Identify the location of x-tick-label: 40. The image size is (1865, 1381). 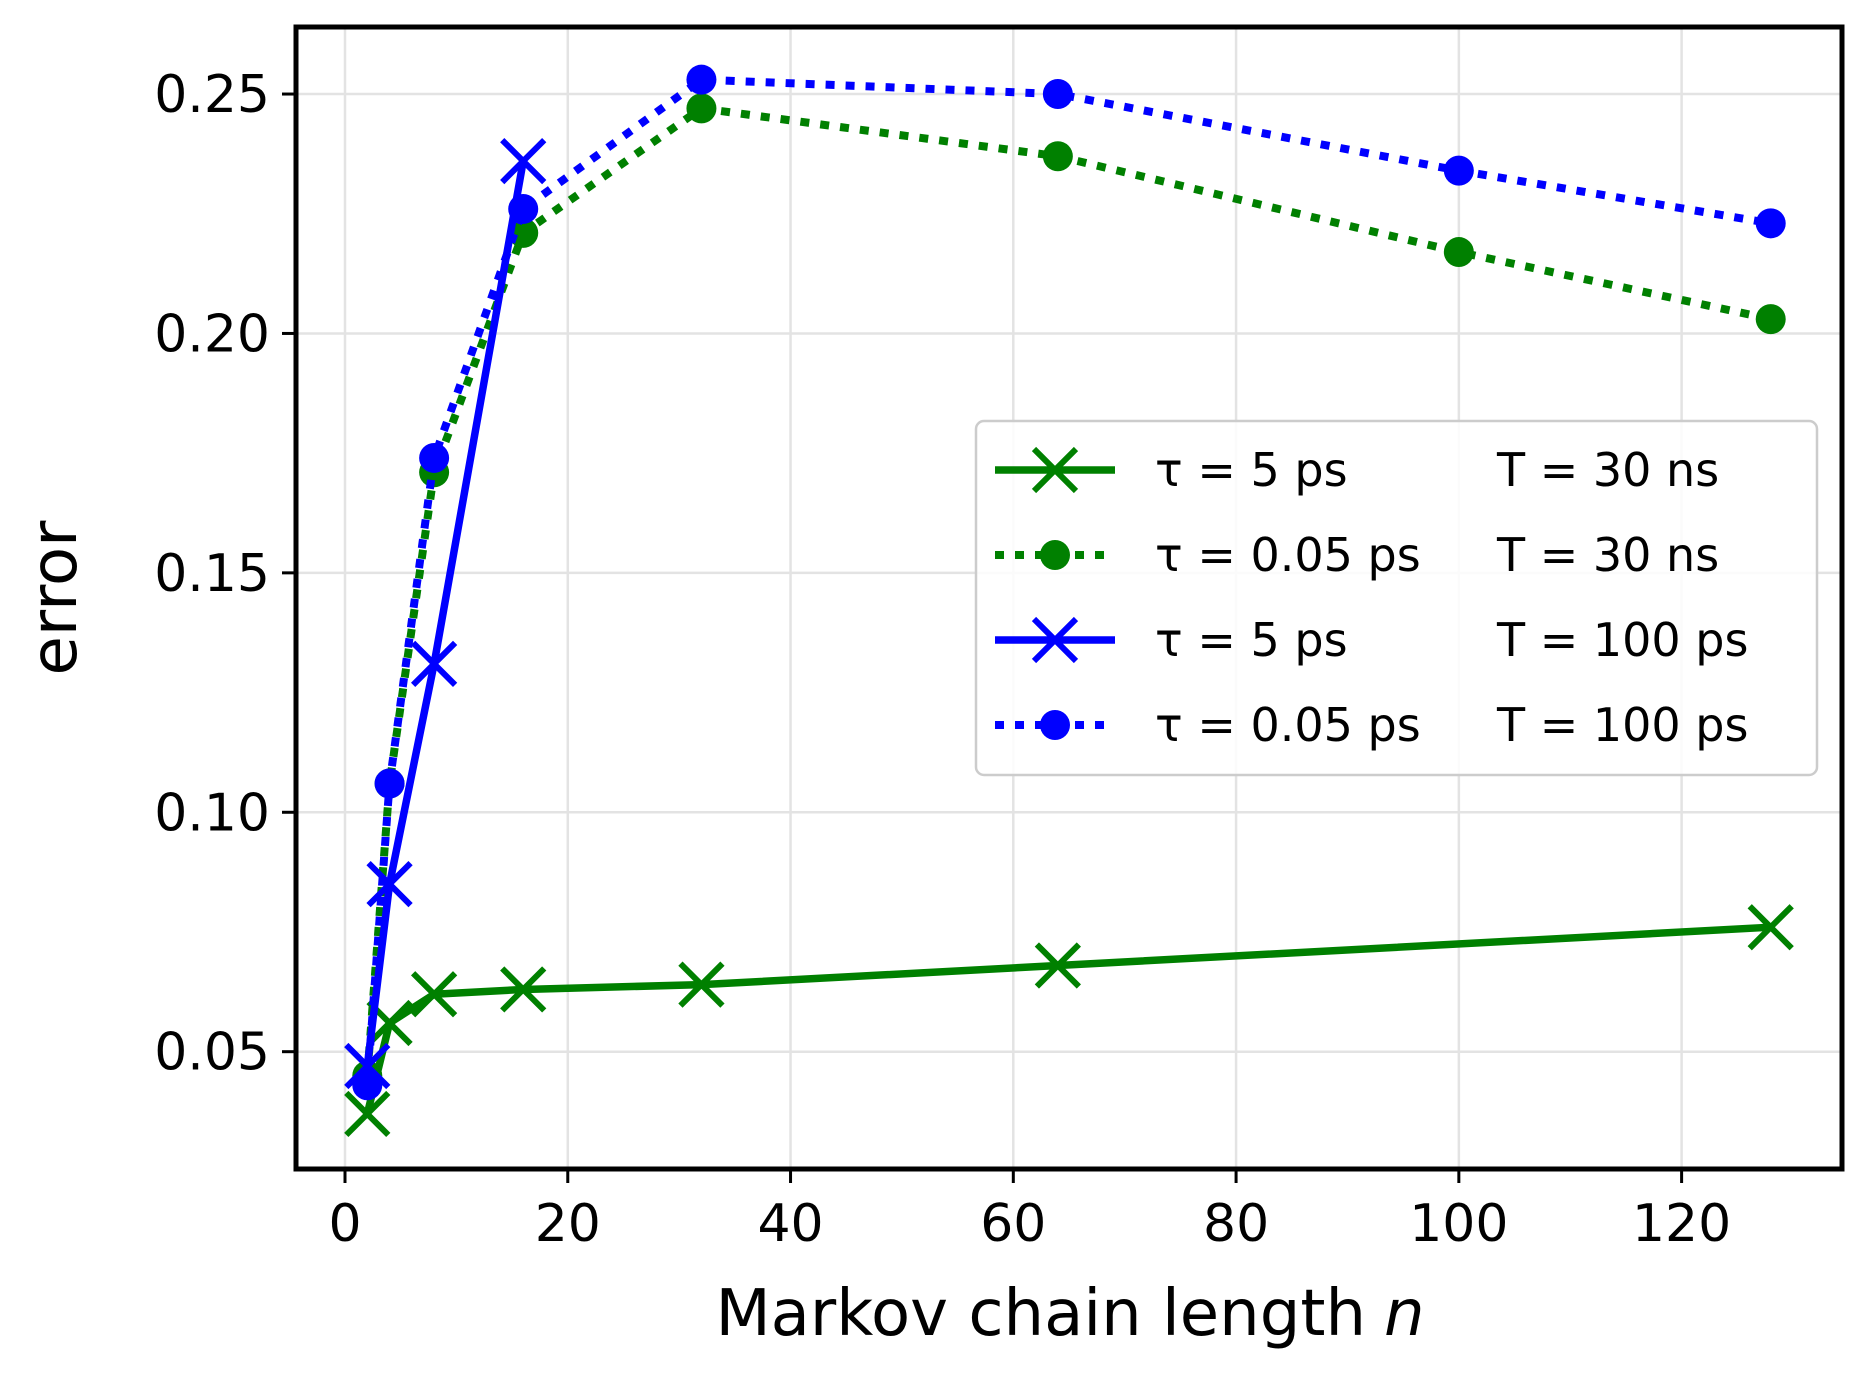
(790, 1224).